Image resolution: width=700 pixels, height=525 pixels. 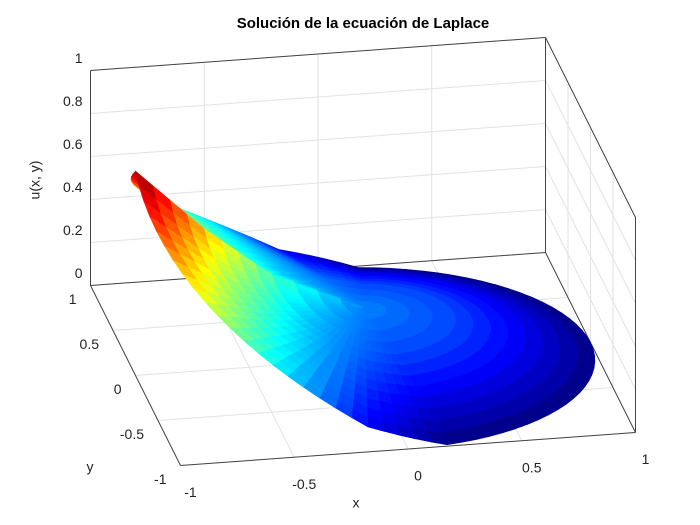 I want to click on z-tick-label: 1, so click(x=79, y=58).